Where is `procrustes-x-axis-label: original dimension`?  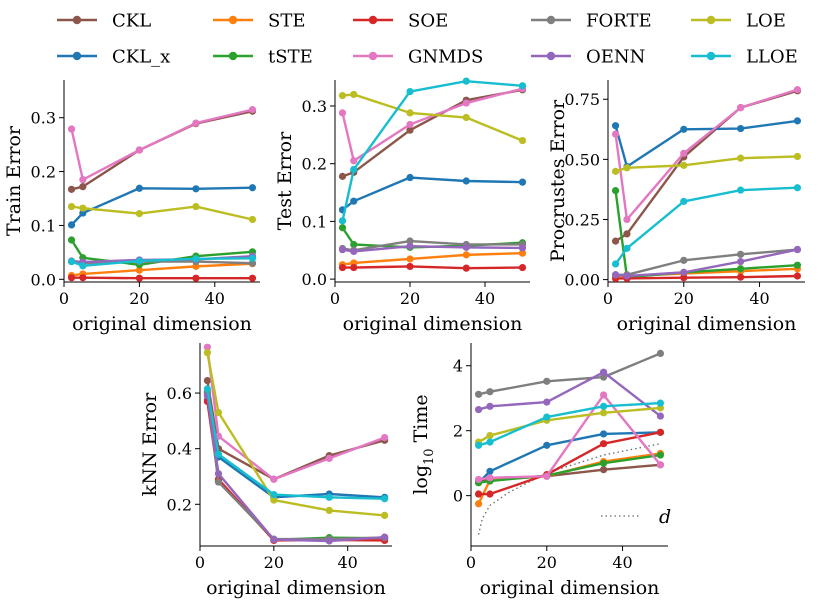
procrustes-x-axis-label: original dimension is located at coordinates (707, 324).